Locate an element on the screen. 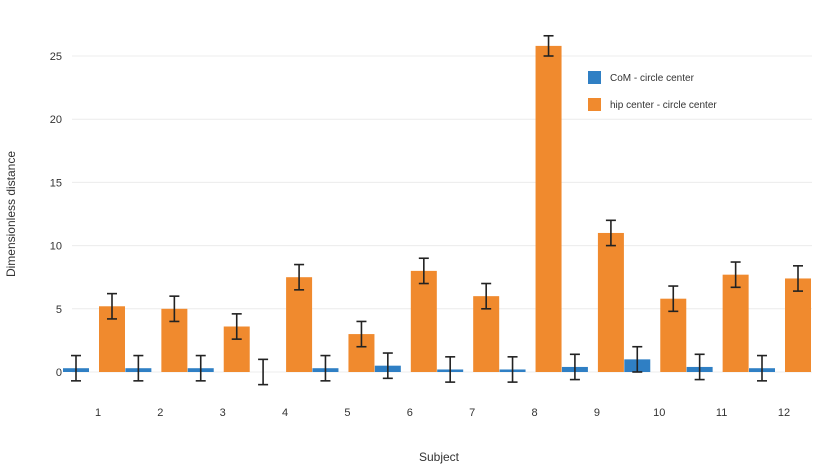 The height and width of the screenshot is (468, 817). y-tick-label: 0 is located at coordinates (59, 373).